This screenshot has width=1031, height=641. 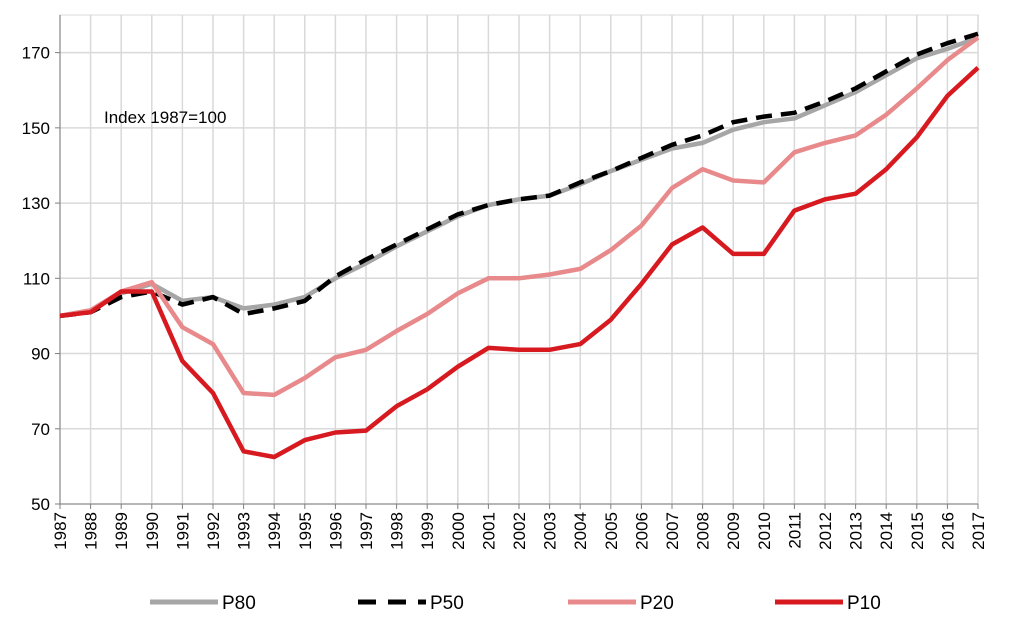 What do you see at coordinates (580, 531) in the screenshot?
I see `x-tick-label: 2004` at bounding box center [580, 531].